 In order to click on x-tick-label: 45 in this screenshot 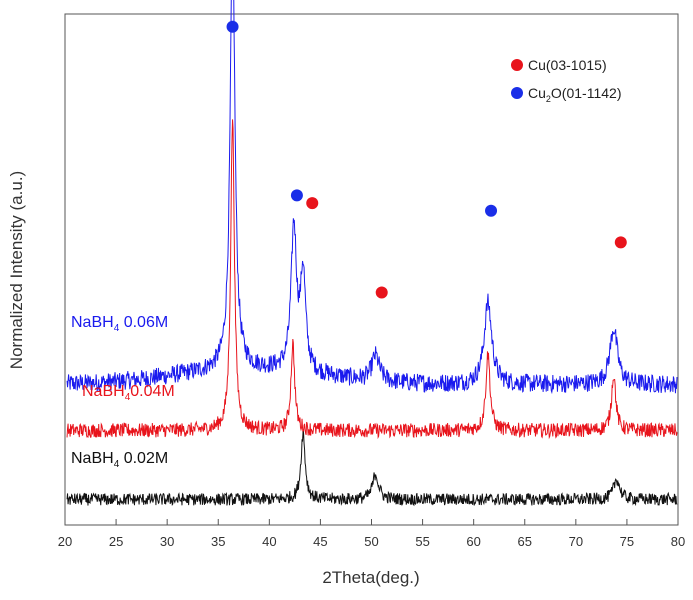, I will do `click(320, 541)`.